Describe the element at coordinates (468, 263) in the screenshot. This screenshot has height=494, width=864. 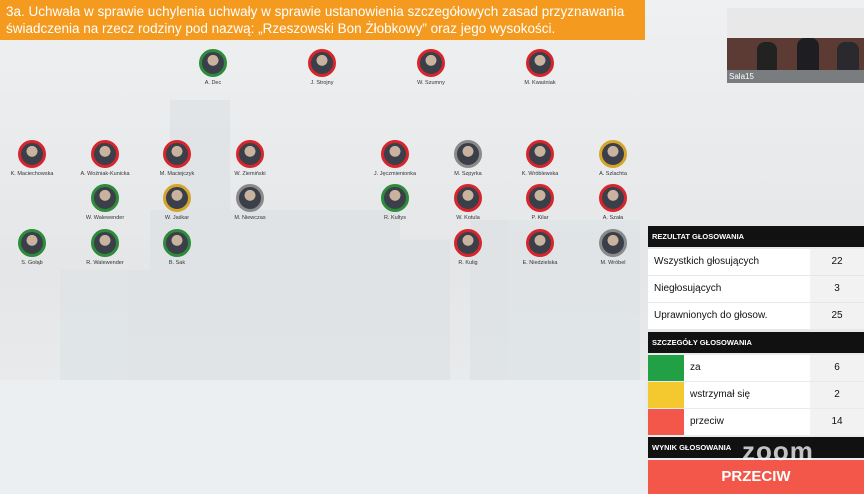
I see `councilor-name: R. Kulig` at that location.